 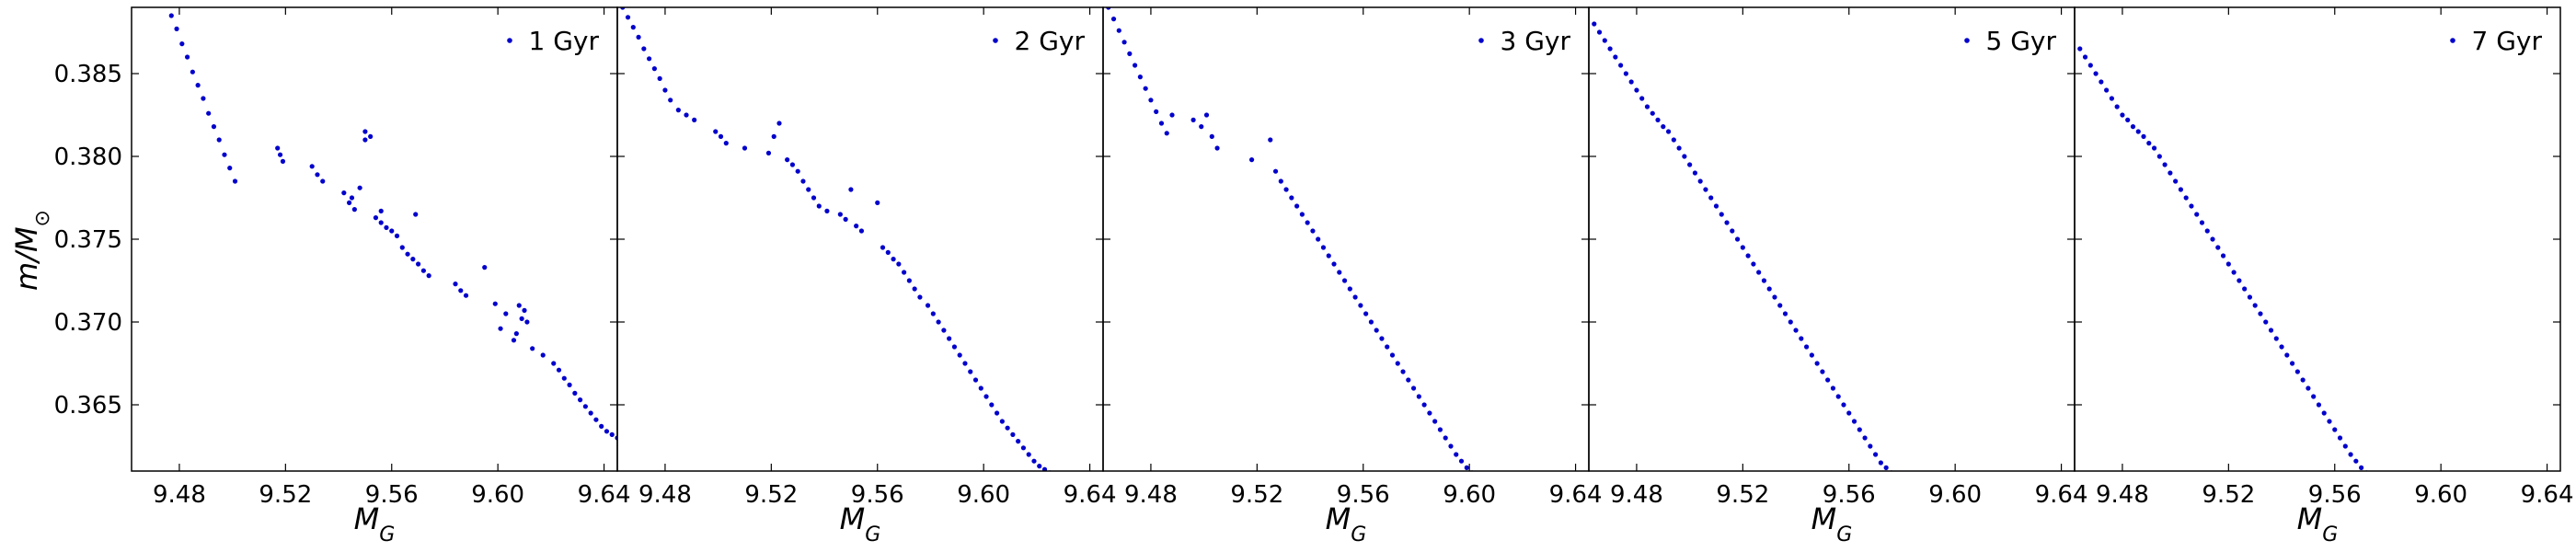 I want to click on x-tick-label: 9.56, so click(x=877, y=495).